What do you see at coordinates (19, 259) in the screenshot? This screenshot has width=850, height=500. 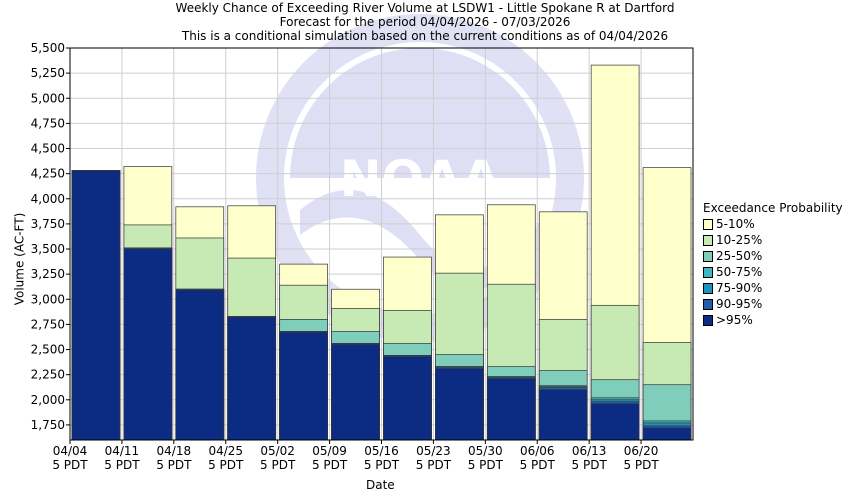 I see `y-axis-label: Volume (AC-FT)` at bounding box center [19, 259].